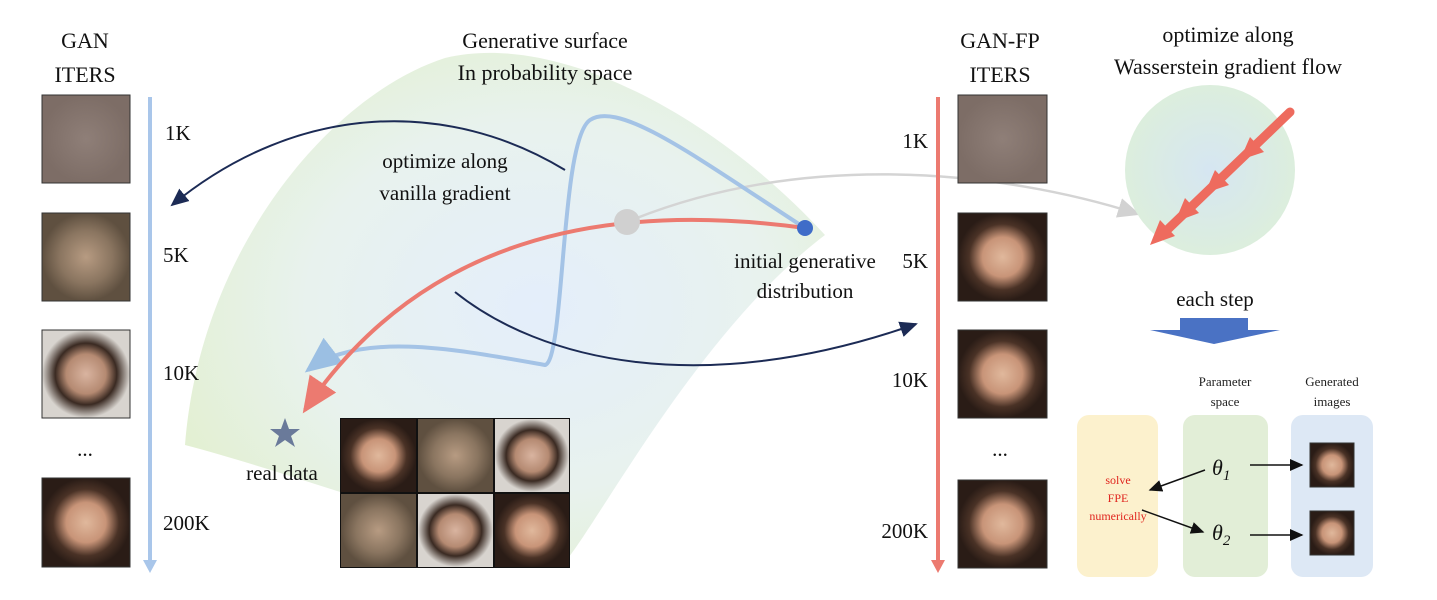  I want to click on flow-disc, so click(1210, 170).